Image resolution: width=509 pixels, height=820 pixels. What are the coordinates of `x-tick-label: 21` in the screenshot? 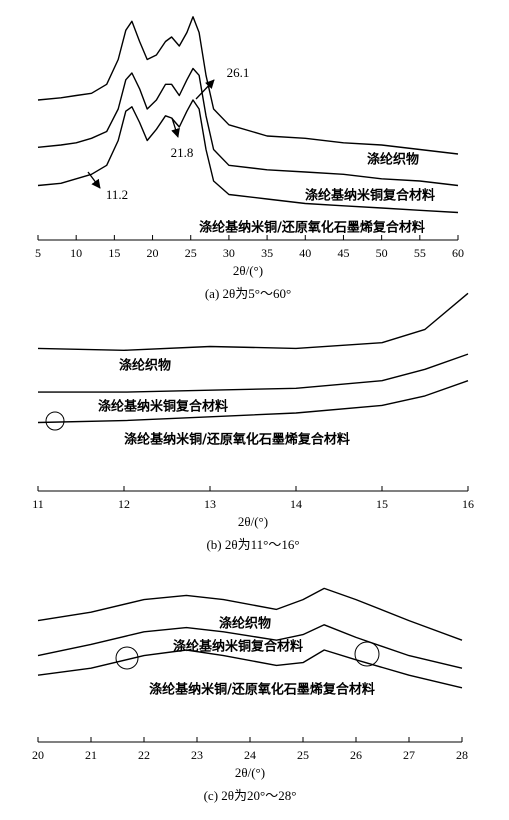 It's located at (91, 755).